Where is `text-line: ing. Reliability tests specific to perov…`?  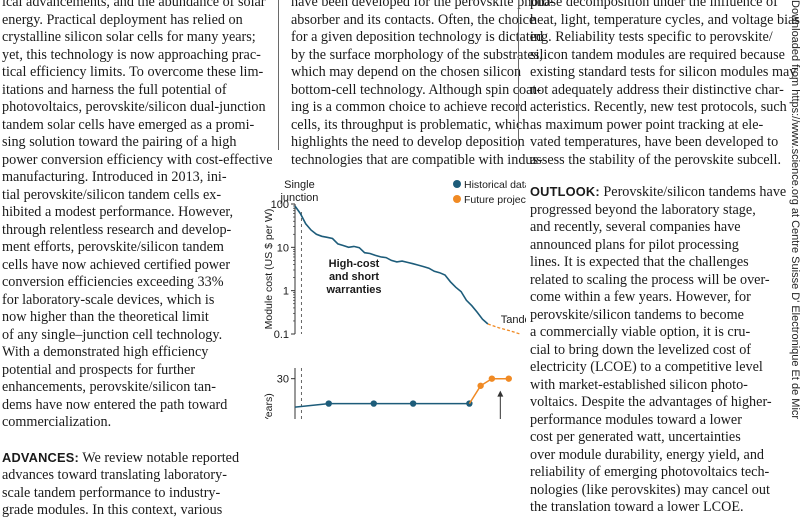
text-line: ing. Reliability tests specific to perov… is located at coordinates (651, 37).